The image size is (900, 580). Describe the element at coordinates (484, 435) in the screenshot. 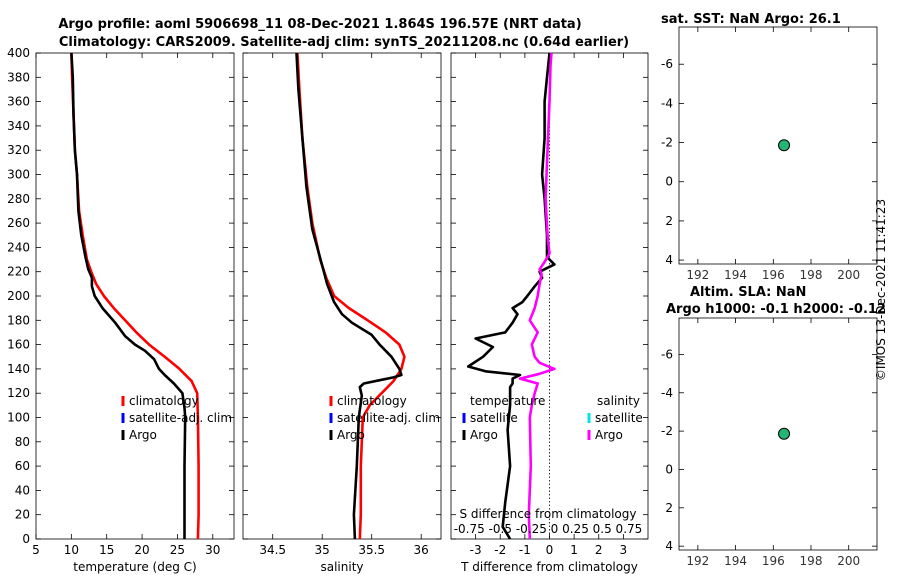

I see `difference-legend-t-argo-label: Argo` at that location.